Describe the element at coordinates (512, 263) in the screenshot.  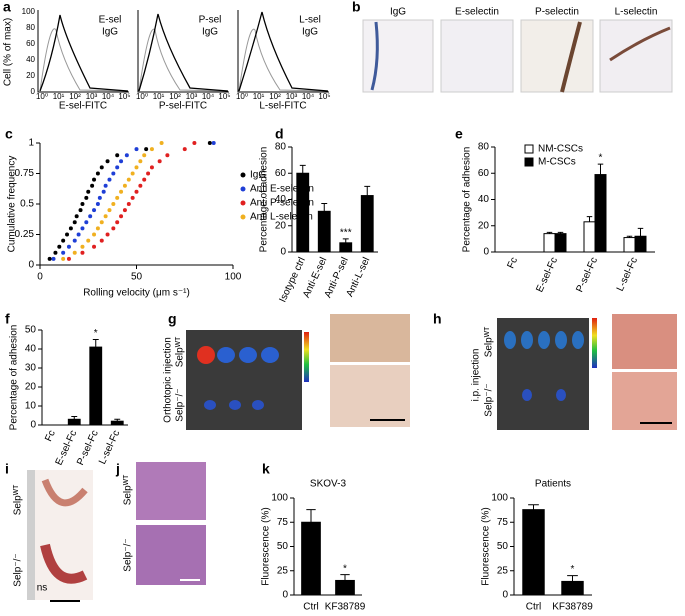
I see `x-tick-label: Fc` at that location.